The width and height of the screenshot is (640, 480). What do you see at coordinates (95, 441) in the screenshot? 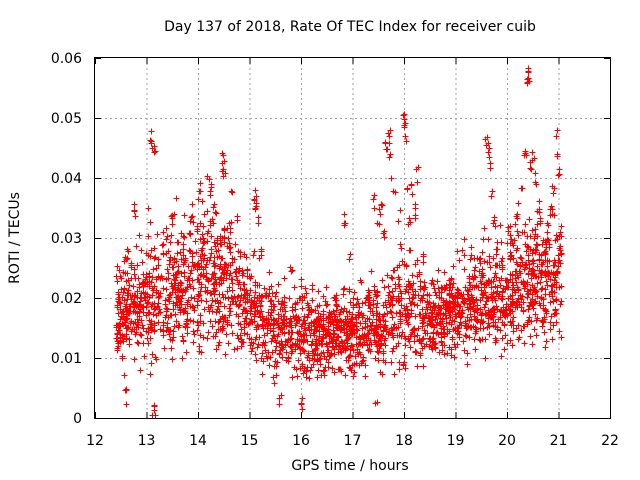
I see `x-tick-label: 12` at bounding box center [95, 441].